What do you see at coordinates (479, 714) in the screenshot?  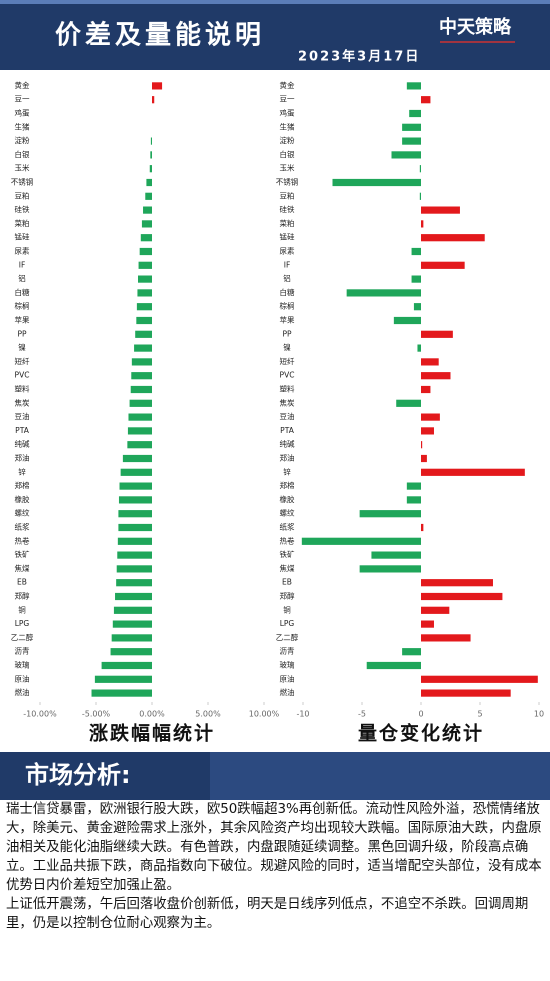 I see `x-tick-label: 5` at bounding box center [479, 714].